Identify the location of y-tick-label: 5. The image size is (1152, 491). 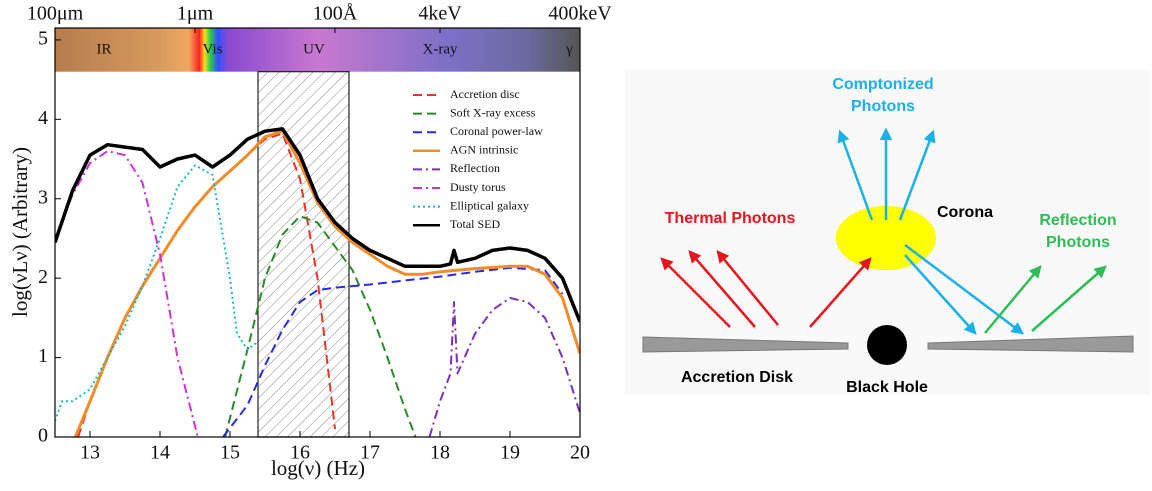
(43, 39).